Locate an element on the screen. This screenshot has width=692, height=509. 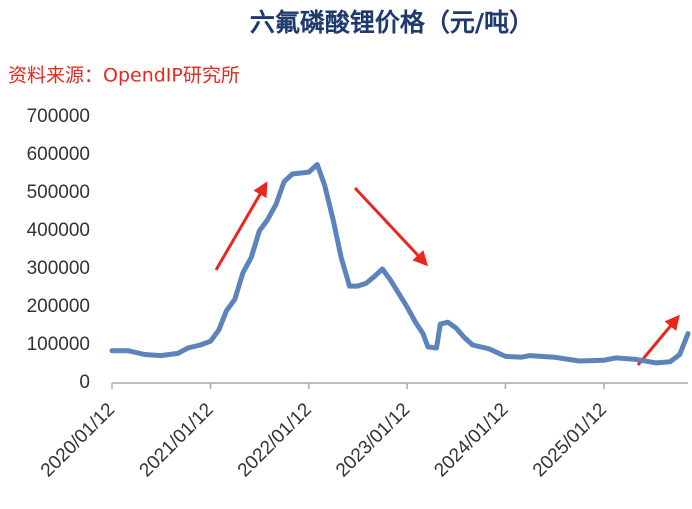
x-tick-label: 2025/01/12 is located at coordinates (570, 440).